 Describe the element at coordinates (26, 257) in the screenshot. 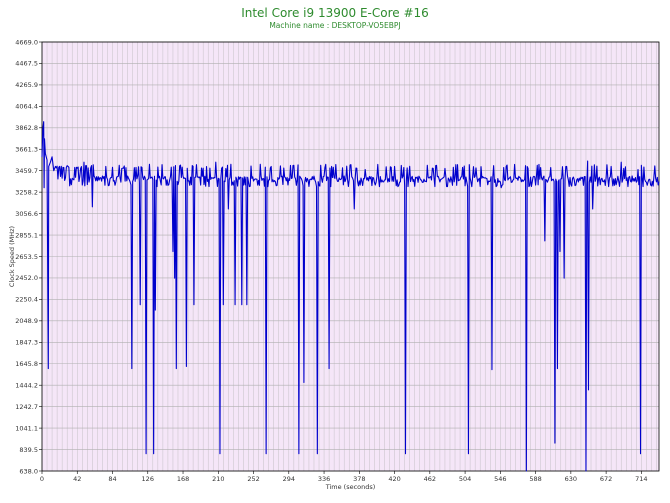

I see `y-tick-label: 2653.5` at that location.